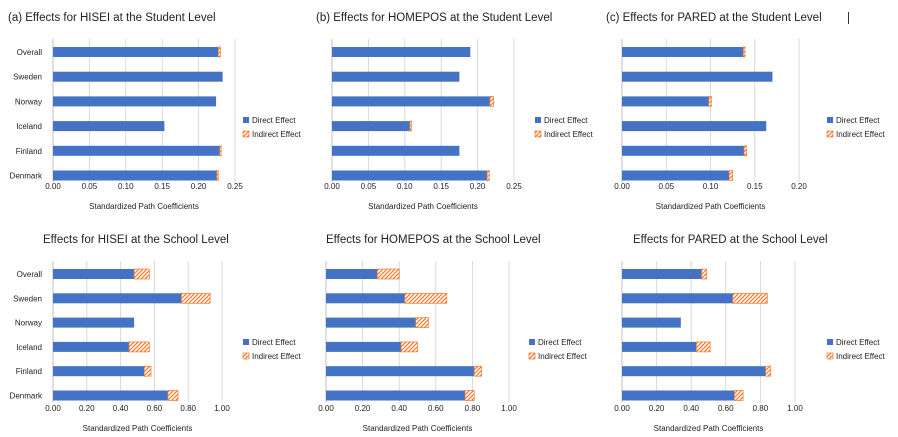 The width and height of the screenshot is (898, 437). What do you see at coordinates (369, 186) in the screenshot?
I see `x-tick-label: 0.05` at bounding box center [369, 186].